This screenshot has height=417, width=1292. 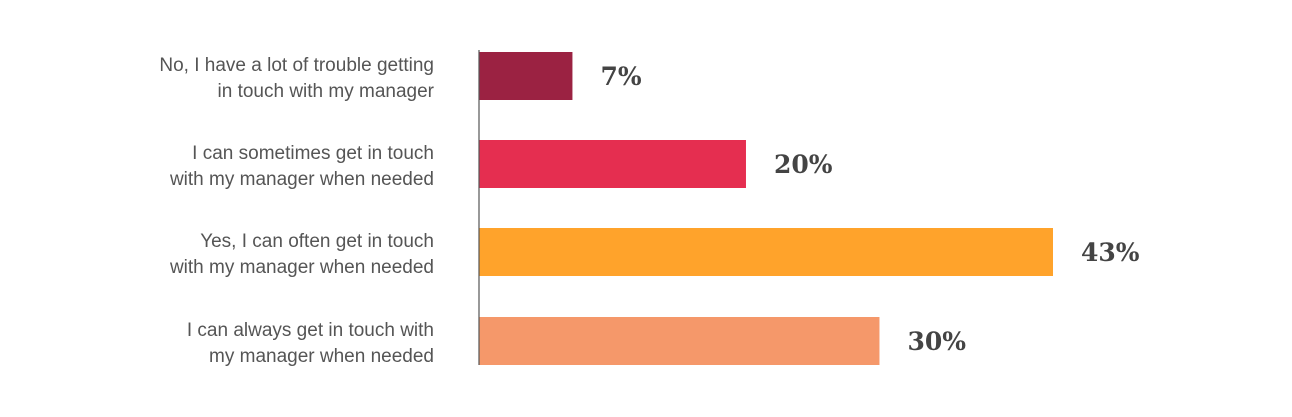 I want to click on value-label-2: 20%, so click(x=803, y=164).